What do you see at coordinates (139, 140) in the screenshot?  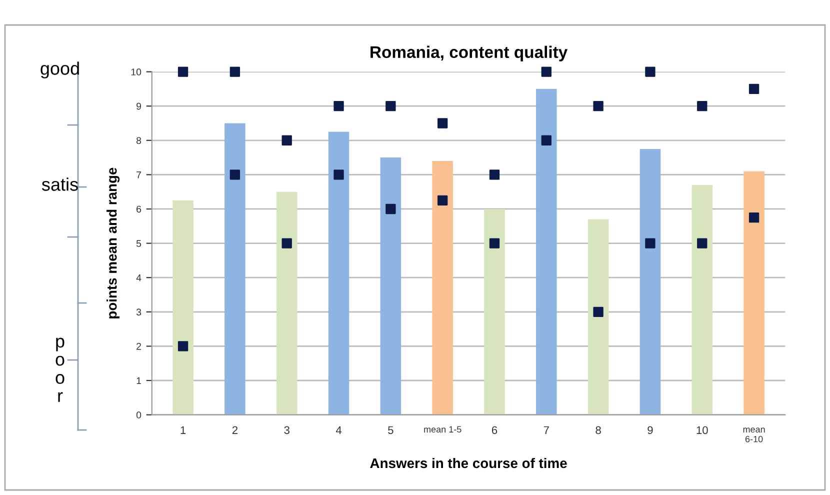 I see `y-tick-label: 8` at bounding box center [139, 140].